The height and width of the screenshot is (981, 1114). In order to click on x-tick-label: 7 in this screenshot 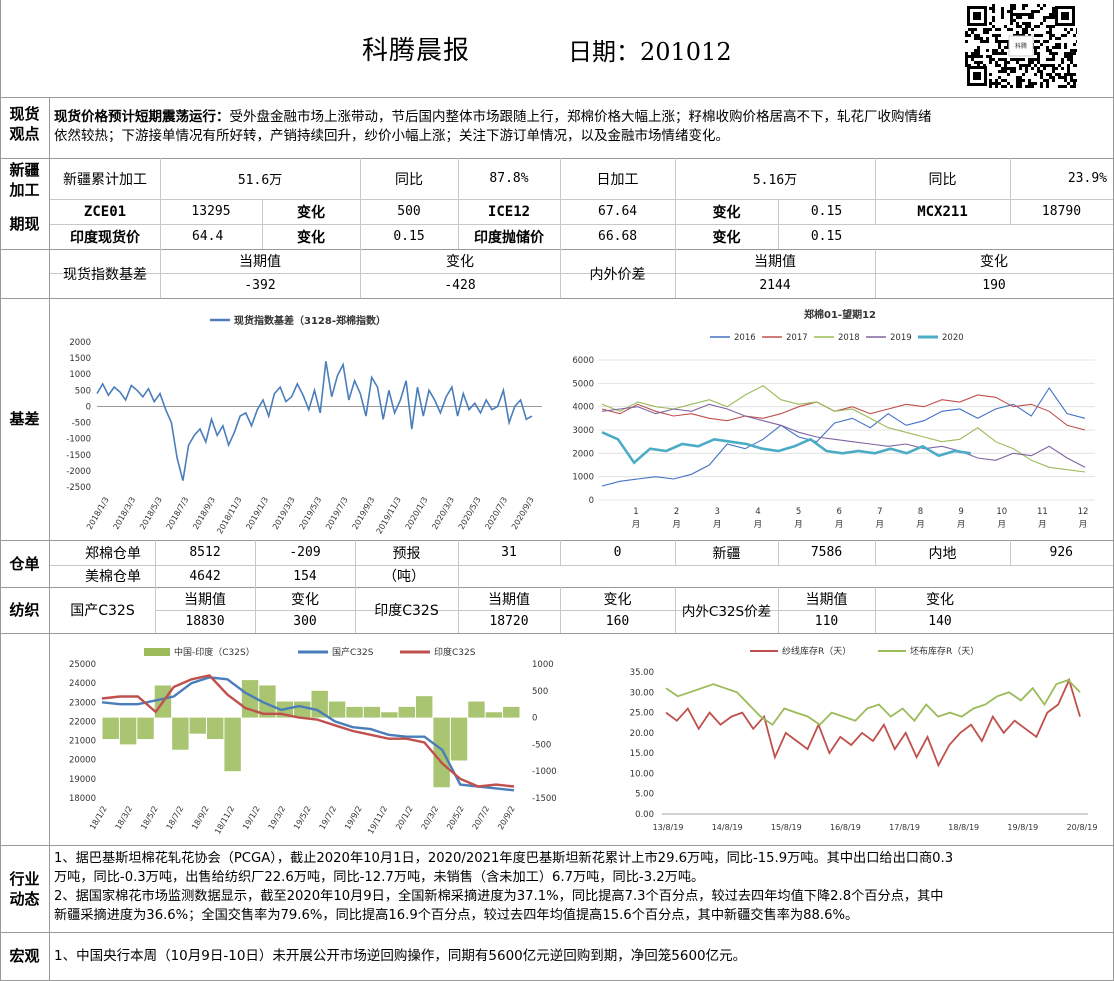, I will do `click(879, 512)`.